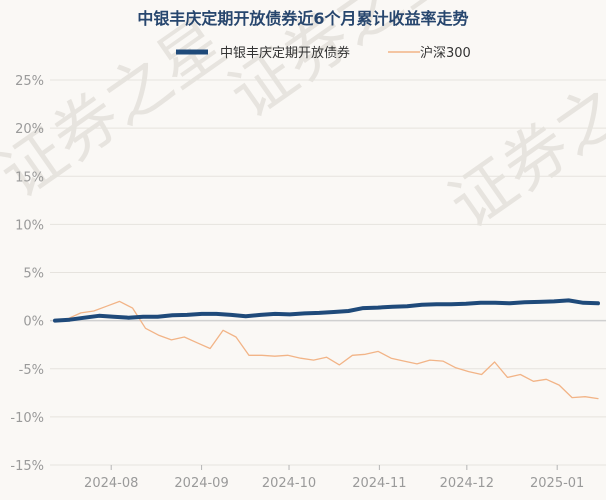  Describe the element at coordinates (201, 483) in the screenshot. I see `x-tick-label: 2024-09` at that location.